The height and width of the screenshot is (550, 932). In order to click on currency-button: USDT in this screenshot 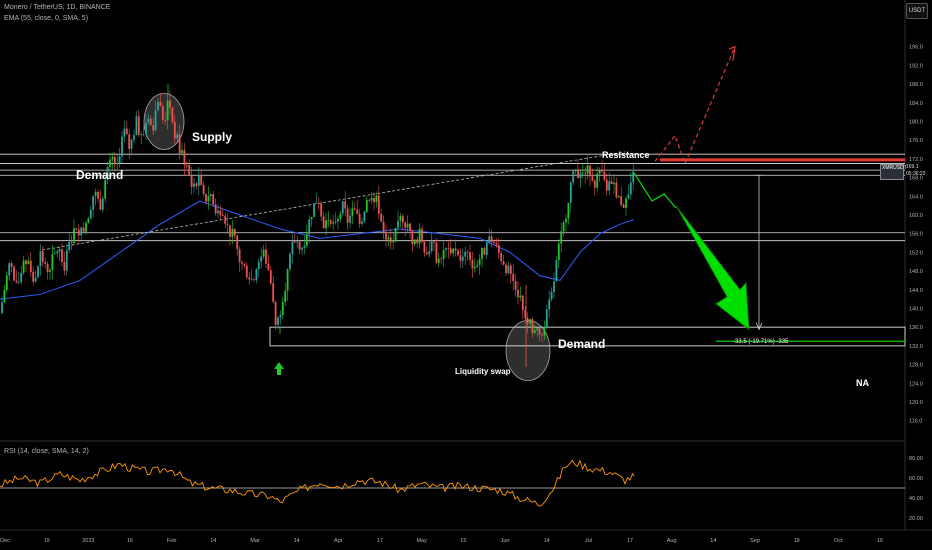, I will do `click(917, 11)`.